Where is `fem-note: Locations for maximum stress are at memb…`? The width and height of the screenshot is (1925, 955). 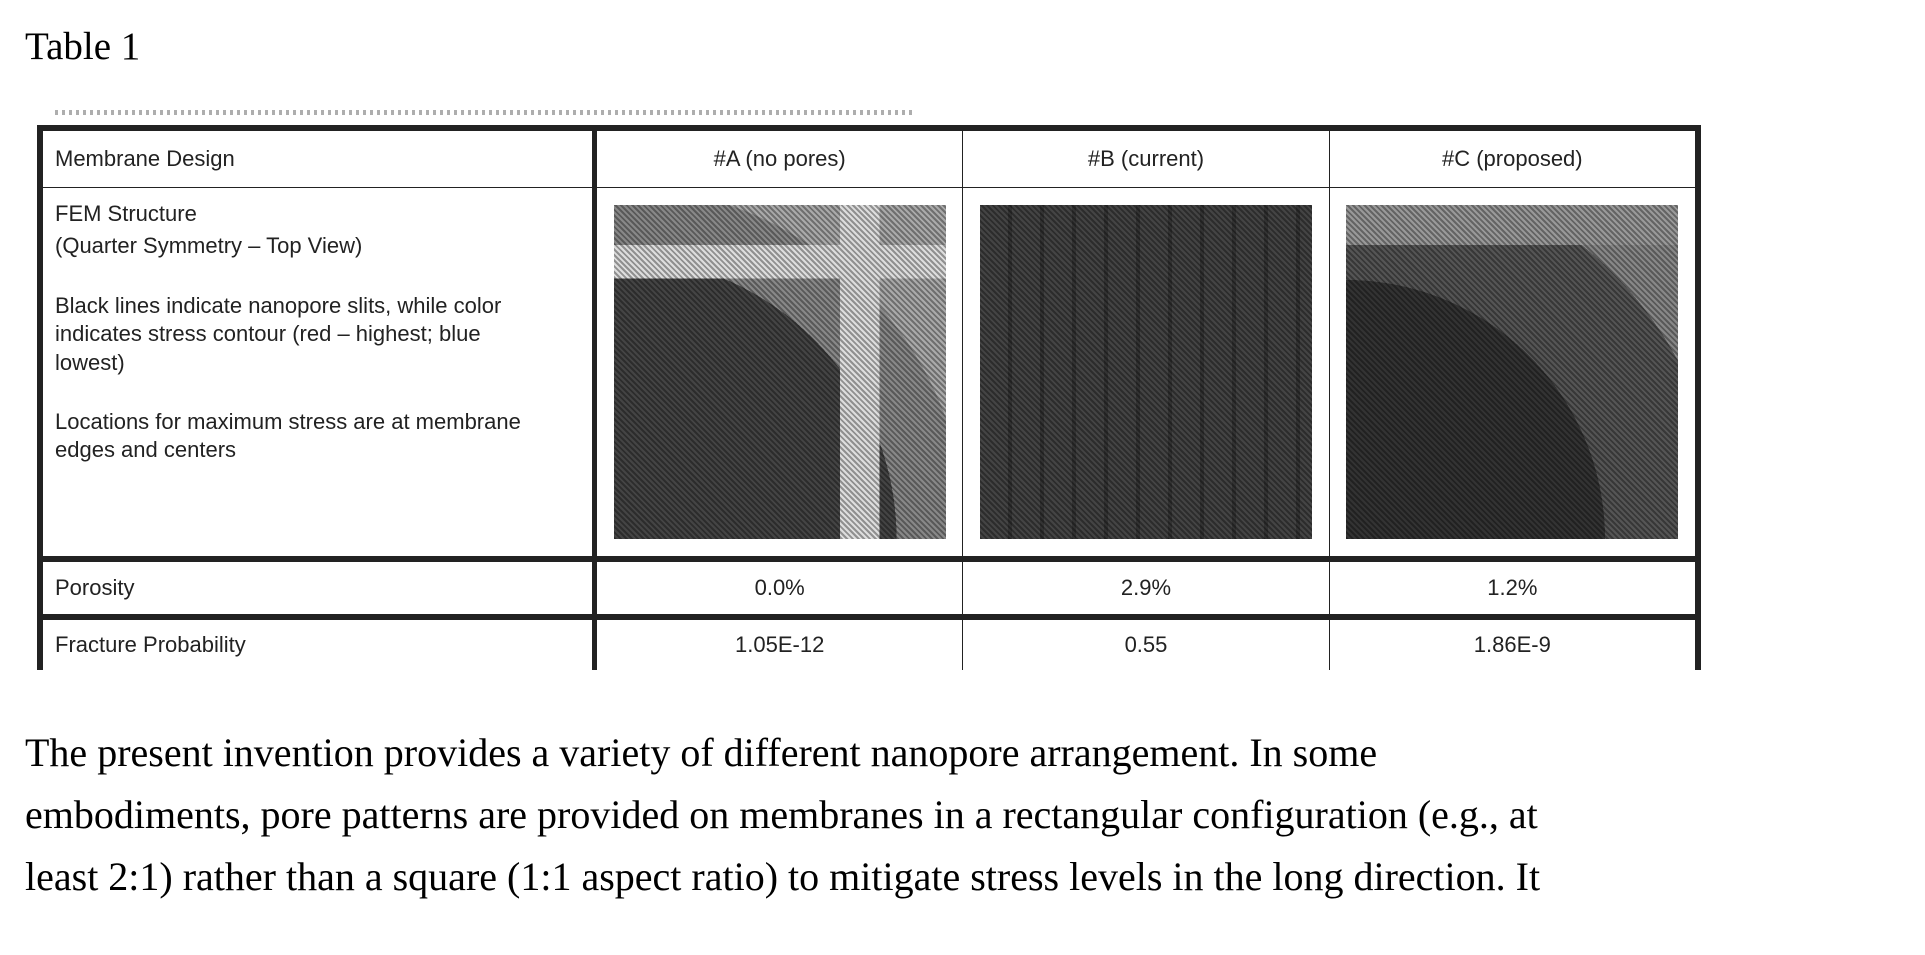
fem-note: Locations for maximum stress are at memb… is located at coordinates (295, 436).